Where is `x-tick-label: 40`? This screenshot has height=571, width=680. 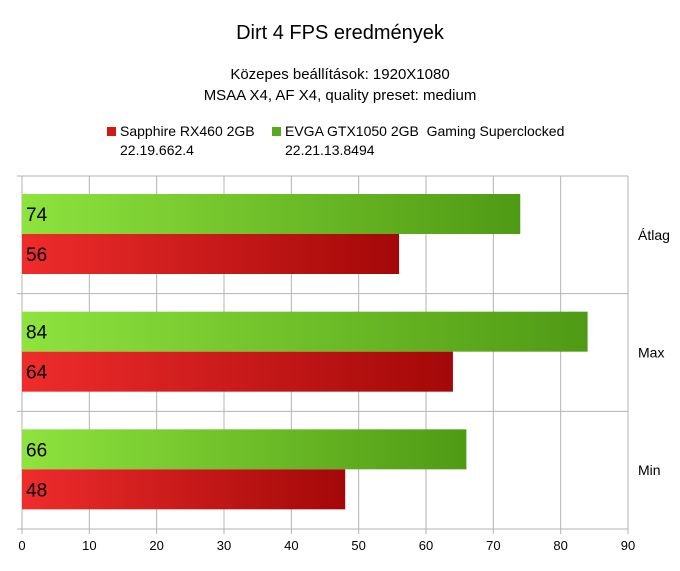
x-tick-label: 40 is located at coordinates (291, 545).